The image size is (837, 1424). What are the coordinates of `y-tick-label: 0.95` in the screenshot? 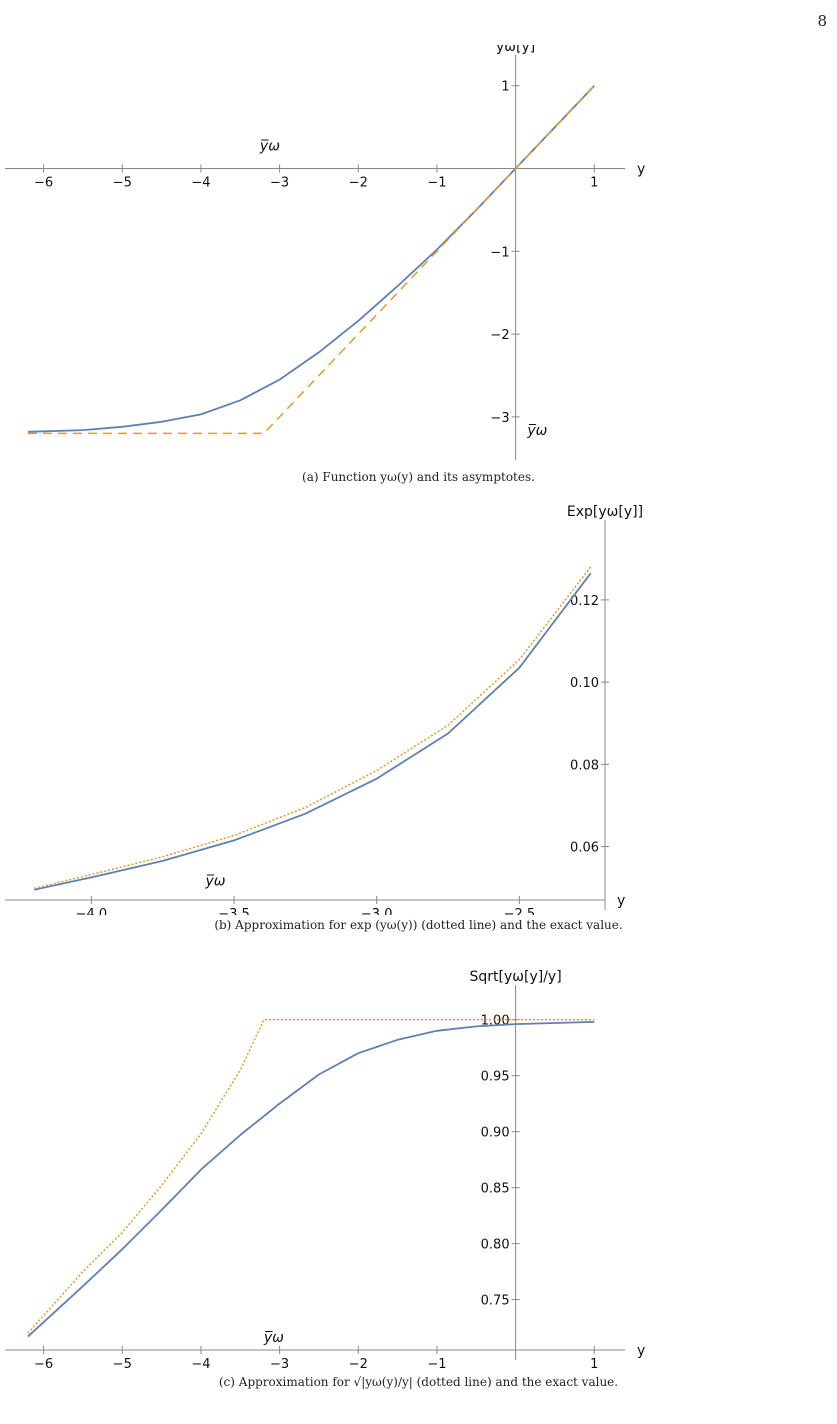 It's located at (495, 1077).